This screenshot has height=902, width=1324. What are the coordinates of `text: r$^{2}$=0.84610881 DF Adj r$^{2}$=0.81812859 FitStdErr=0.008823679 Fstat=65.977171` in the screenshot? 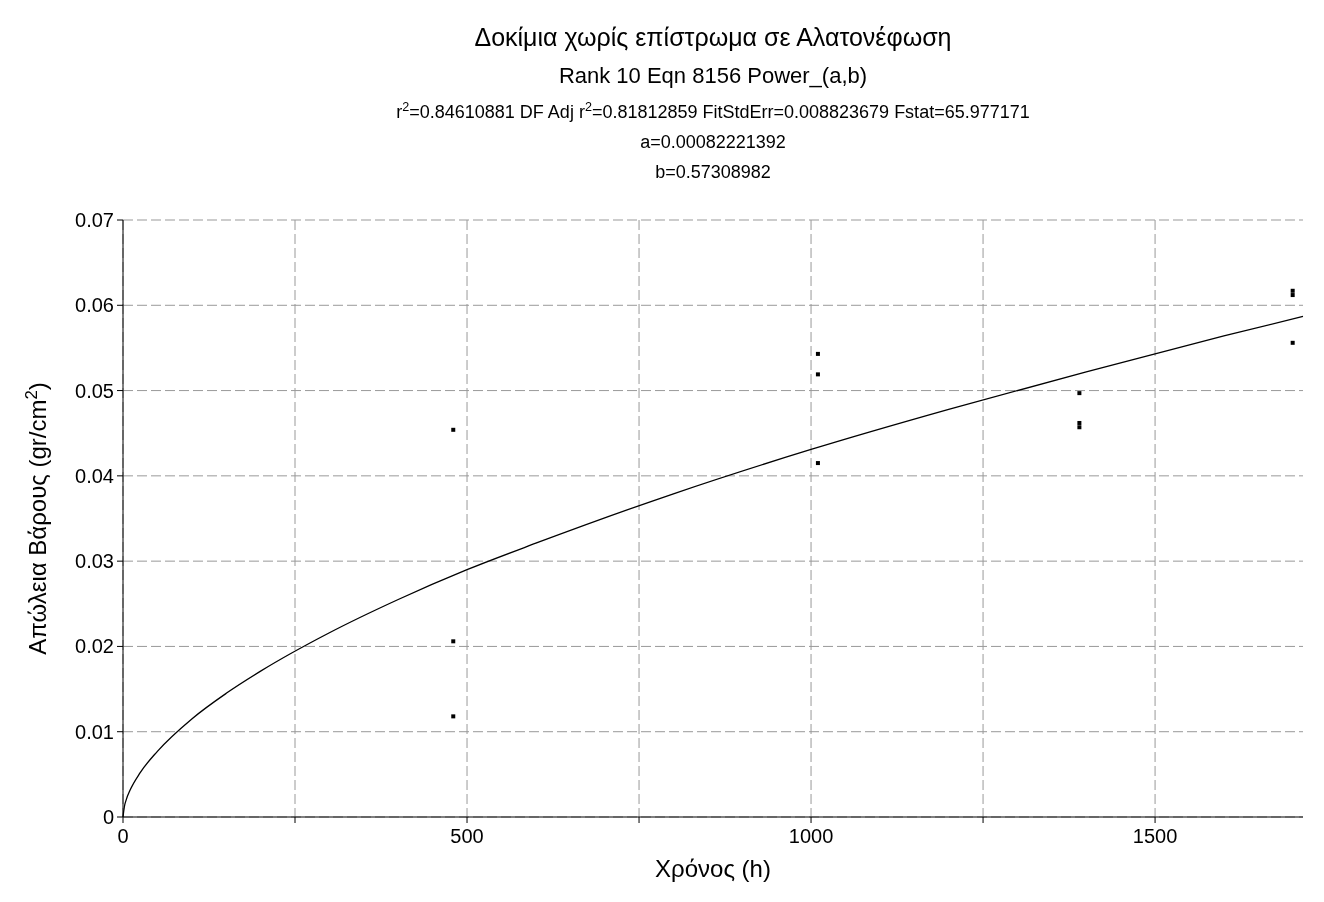 It's located at (713, 111).